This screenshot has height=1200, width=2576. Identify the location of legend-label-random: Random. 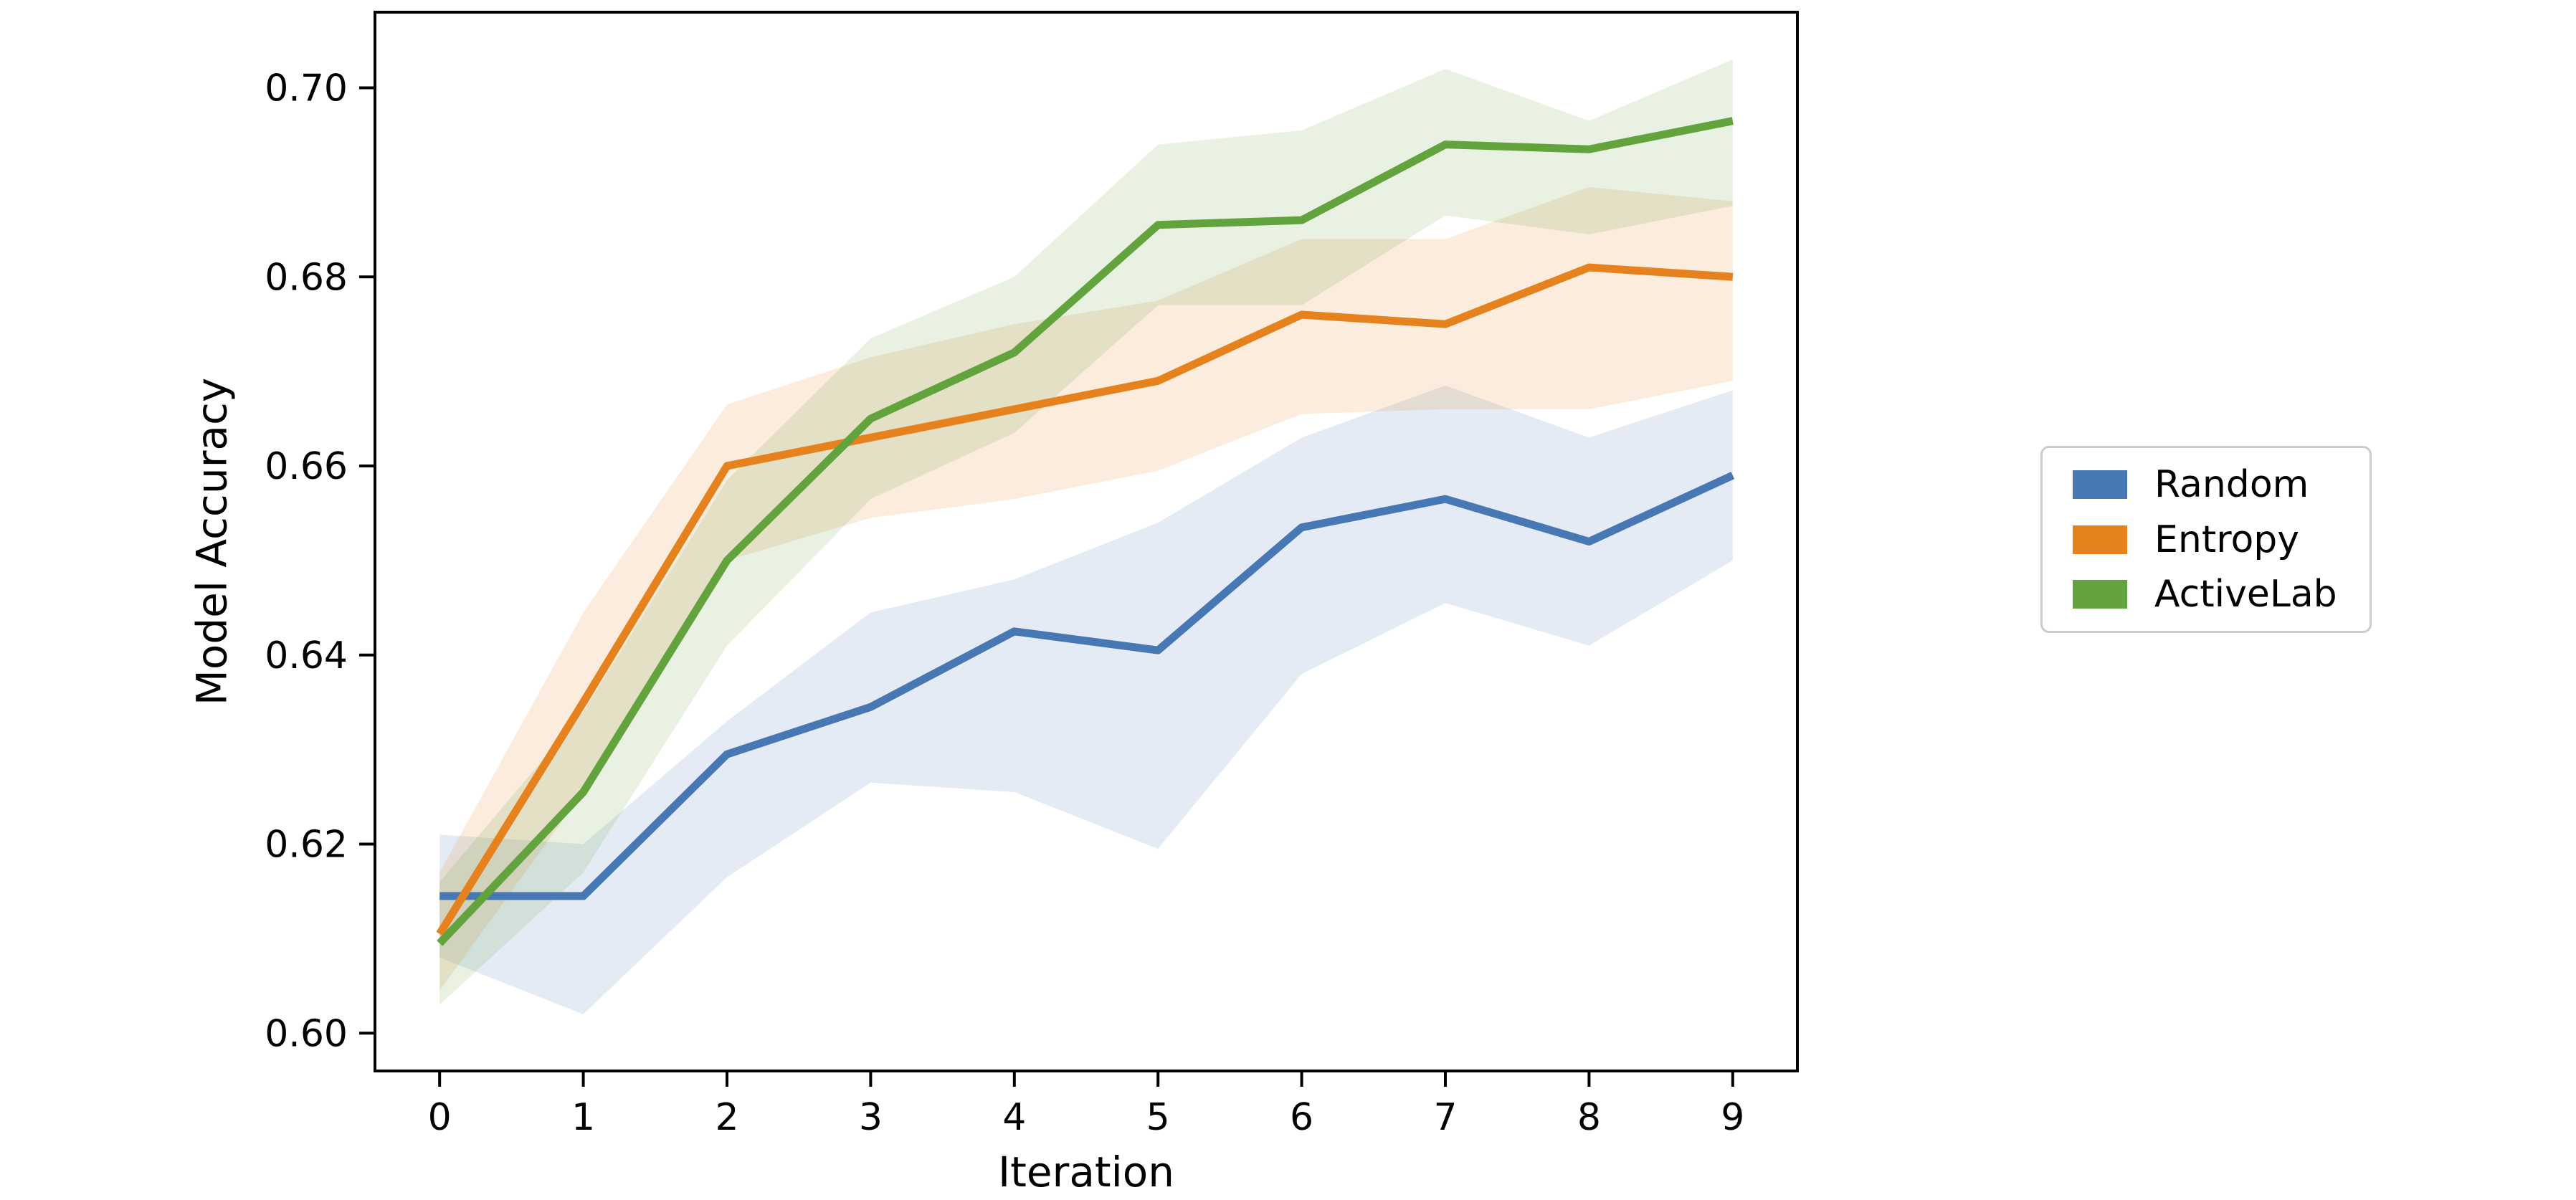
(2231, 484).